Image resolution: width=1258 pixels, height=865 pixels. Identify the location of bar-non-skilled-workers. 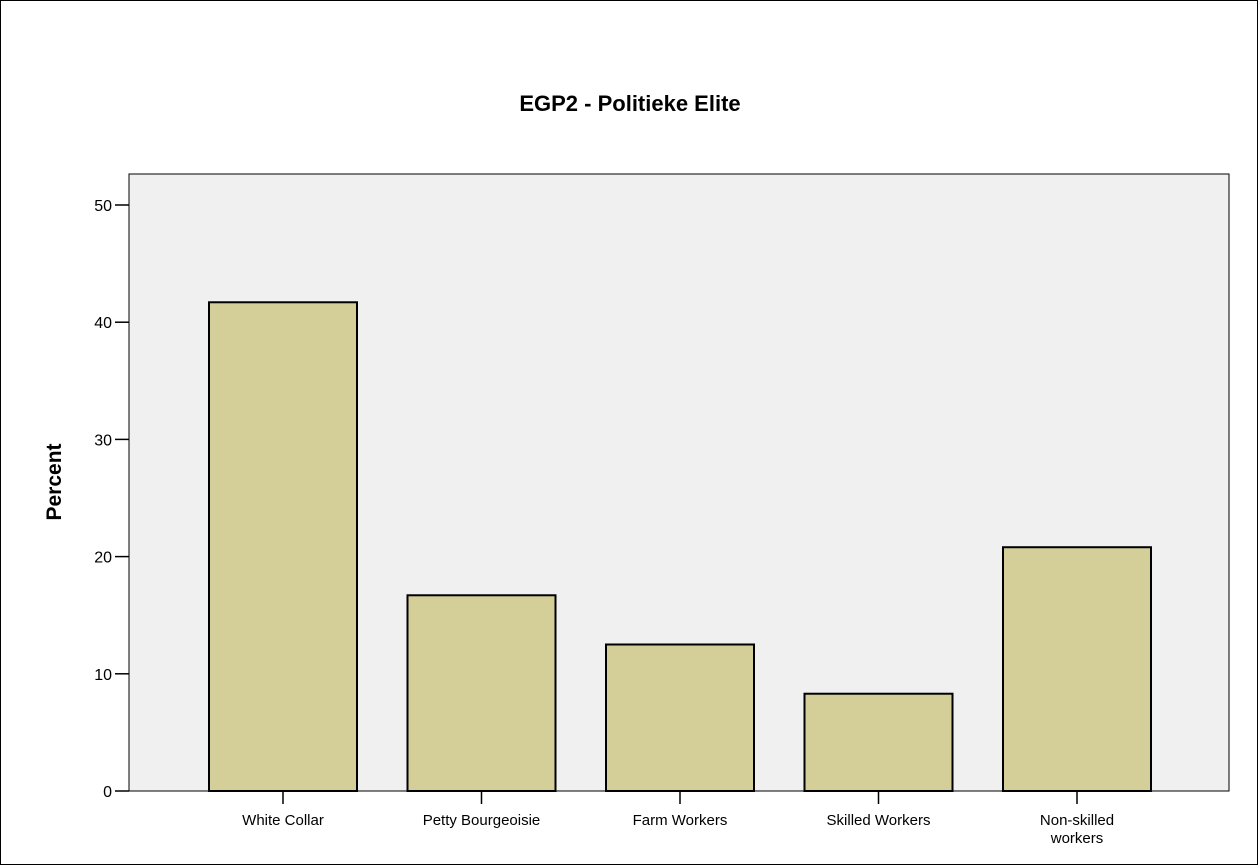
(1077, 669).